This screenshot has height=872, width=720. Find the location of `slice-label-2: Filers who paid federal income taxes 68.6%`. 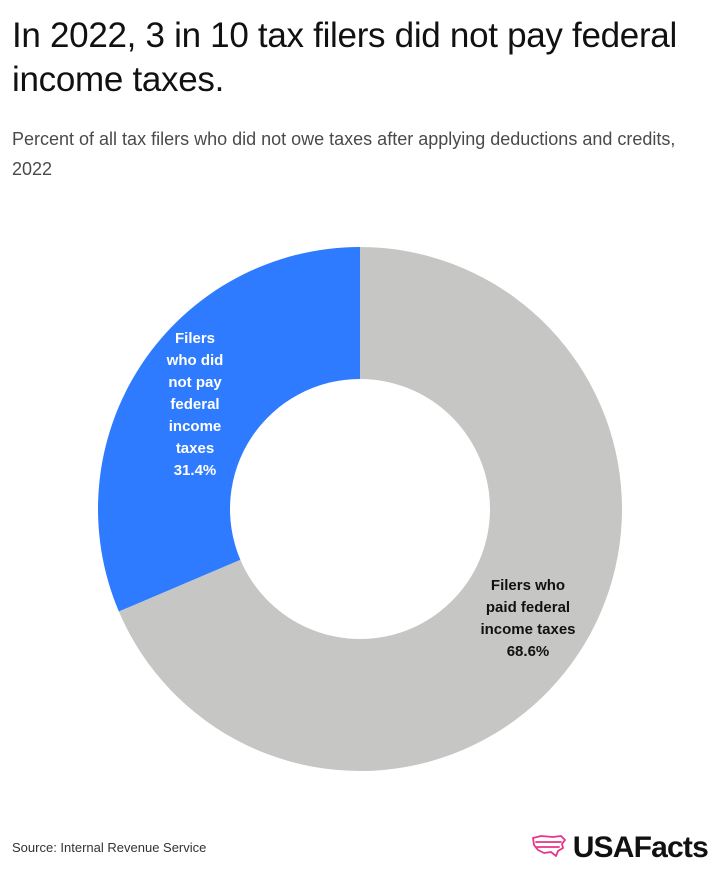

slice-label-2: Filers who paid federal income taxes 68.6% is located at coordinates (527, 618).